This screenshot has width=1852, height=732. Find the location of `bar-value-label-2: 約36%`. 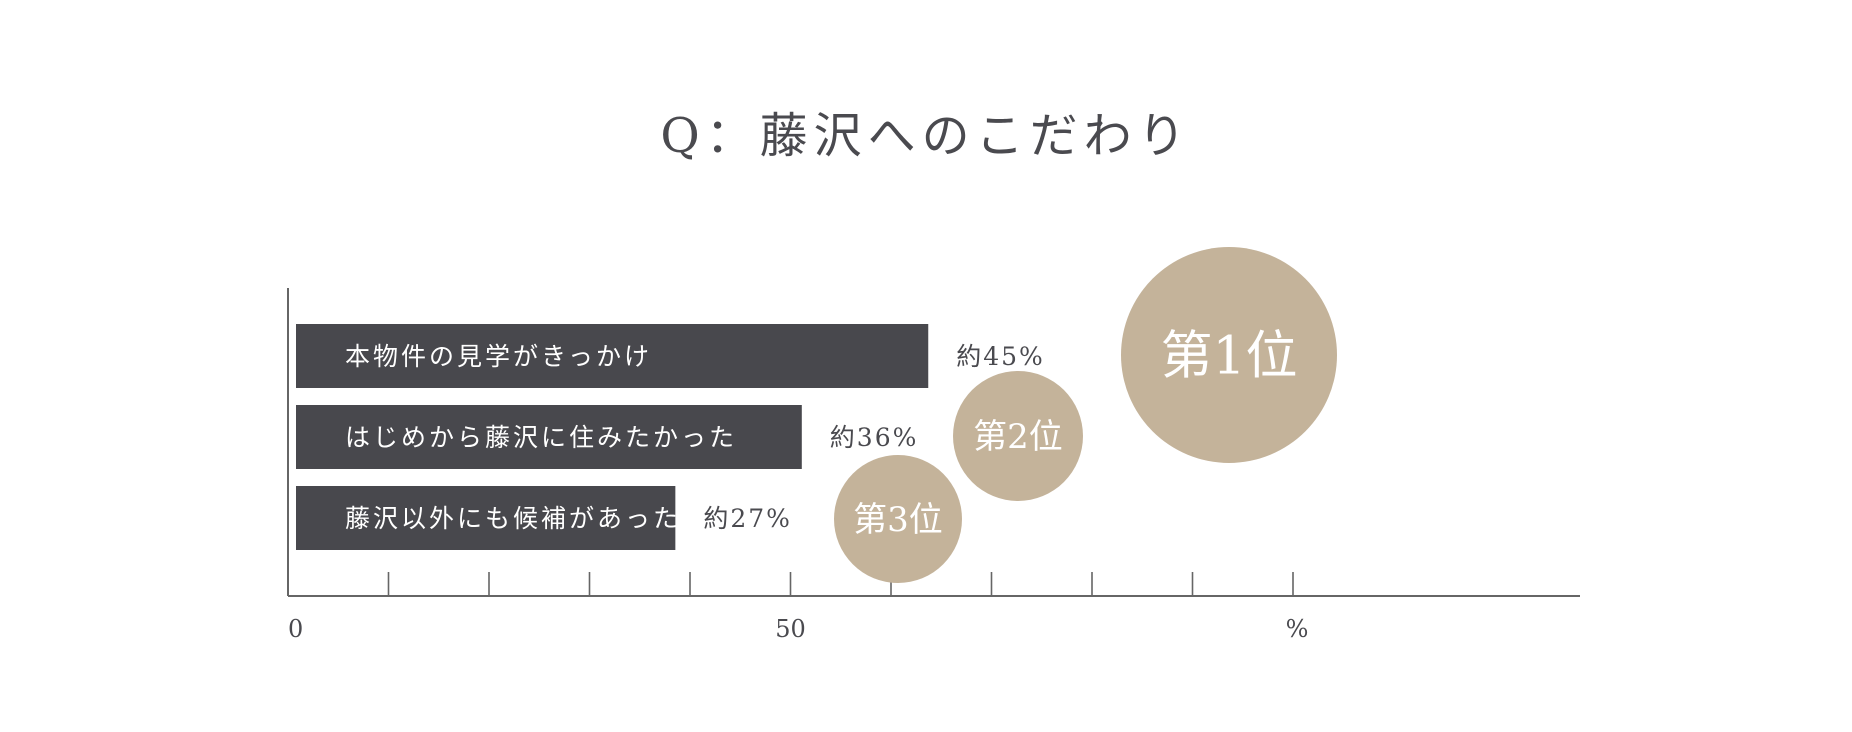

bar-value-label-2: 約36% is located at coordinates (874, 437).